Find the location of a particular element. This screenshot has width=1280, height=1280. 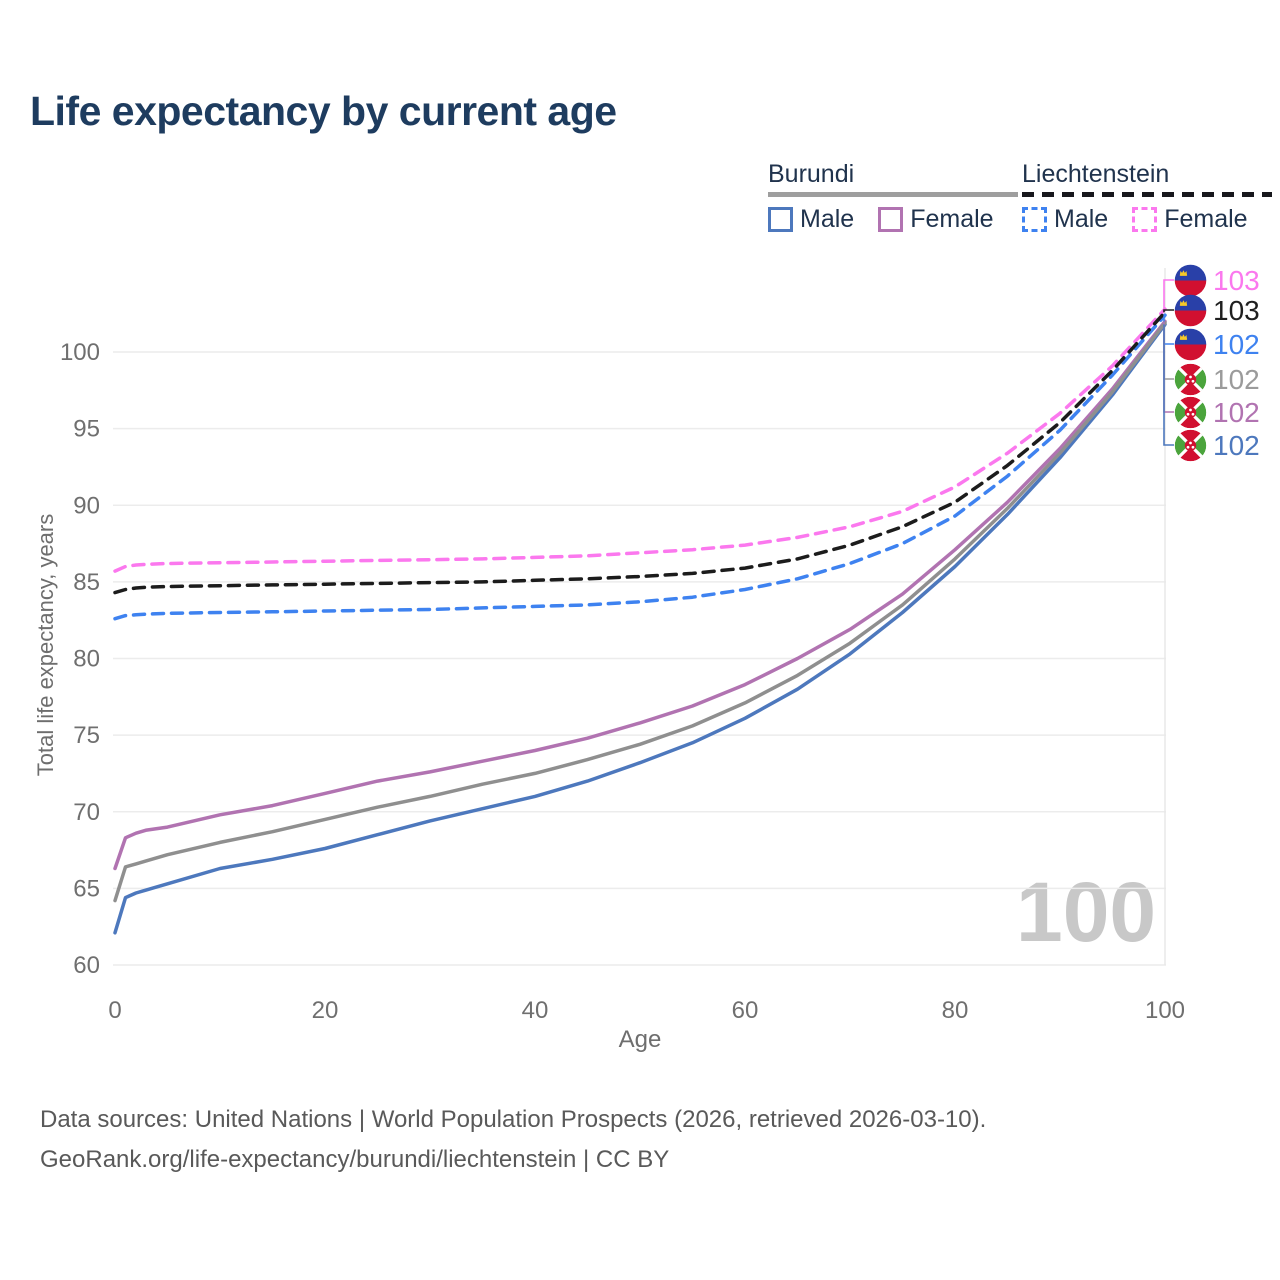

legend-swatch-burundi-male-icon is located at coordinates (780, 219).